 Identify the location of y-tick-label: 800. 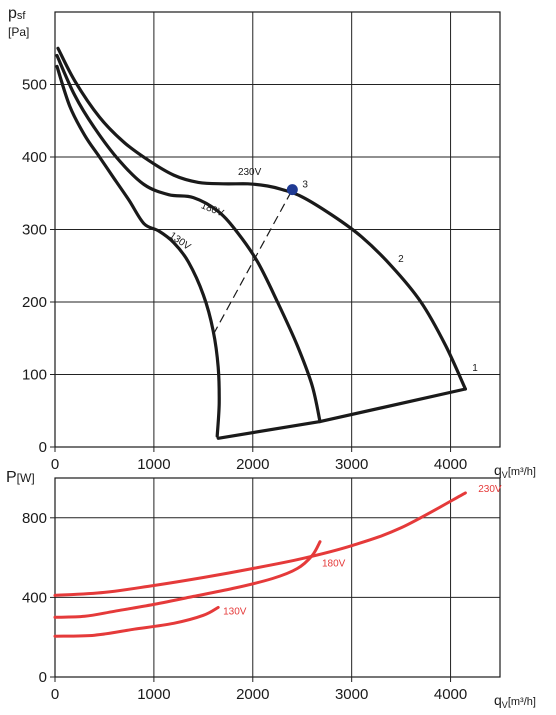
(34, 518).